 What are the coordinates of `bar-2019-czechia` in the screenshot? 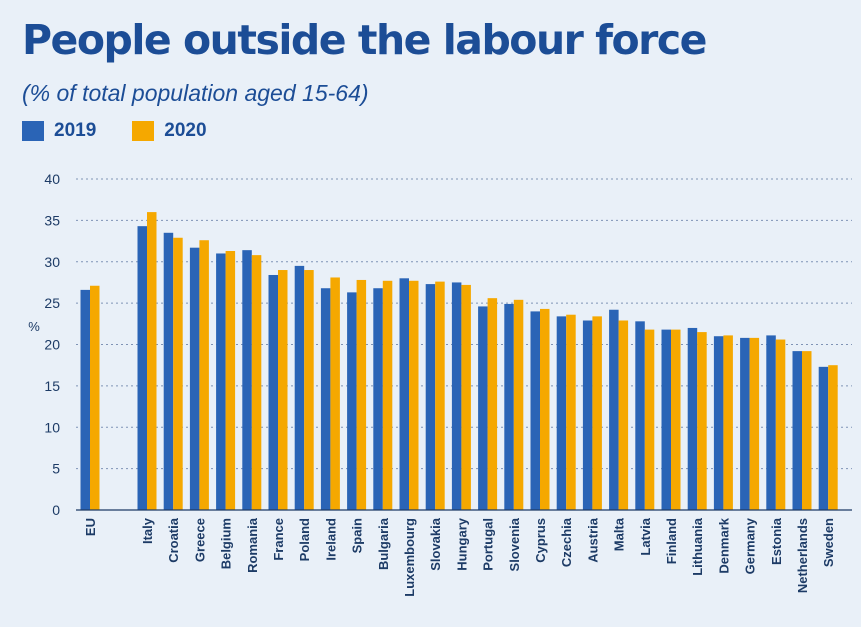 It's located at (561, 413).